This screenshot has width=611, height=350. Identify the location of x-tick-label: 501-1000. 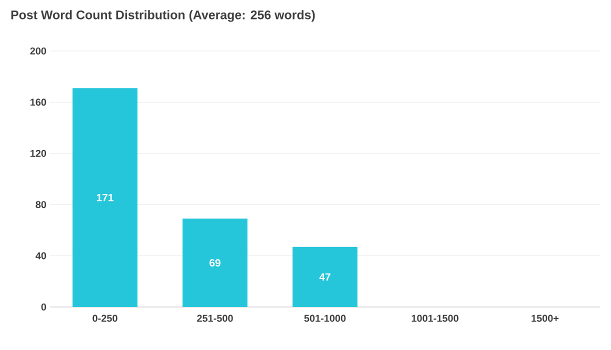
(325, 318).